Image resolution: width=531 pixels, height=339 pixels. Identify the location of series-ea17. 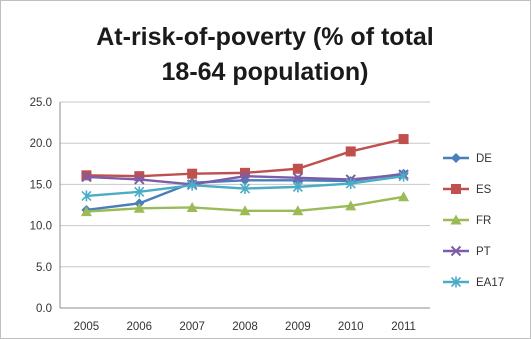
(245, 186).